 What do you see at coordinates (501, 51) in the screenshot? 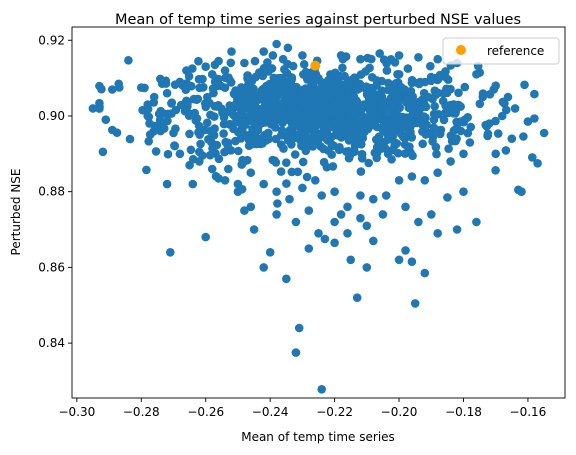
I see `legend-frame` at bounding box center [501, 51].